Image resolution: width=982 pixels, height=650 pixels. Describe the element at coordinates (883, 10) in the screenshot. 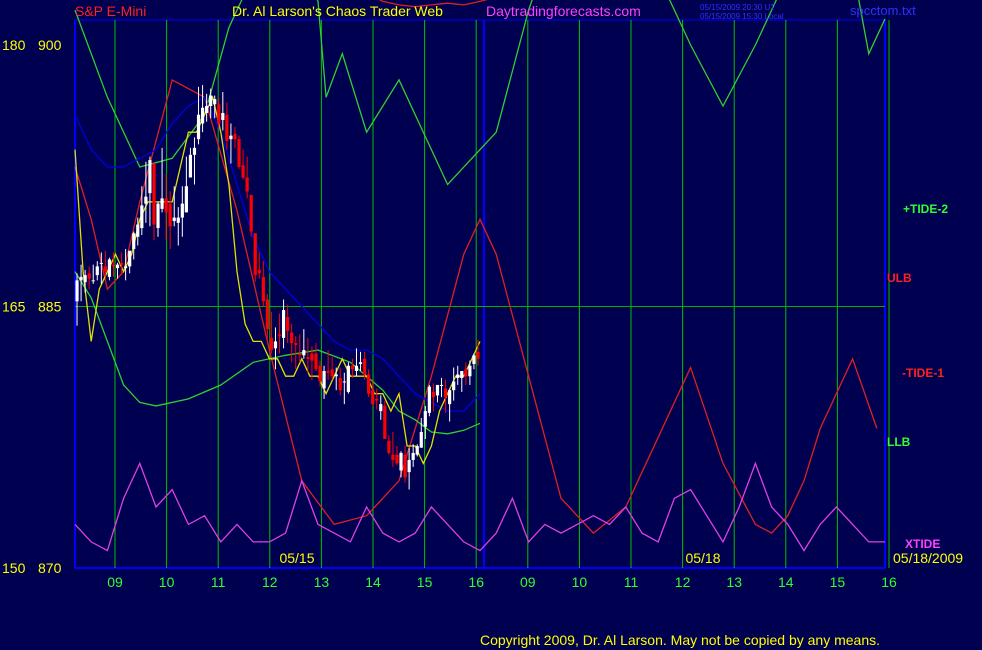

I see `data-filename: spcctom.txt` at that location.